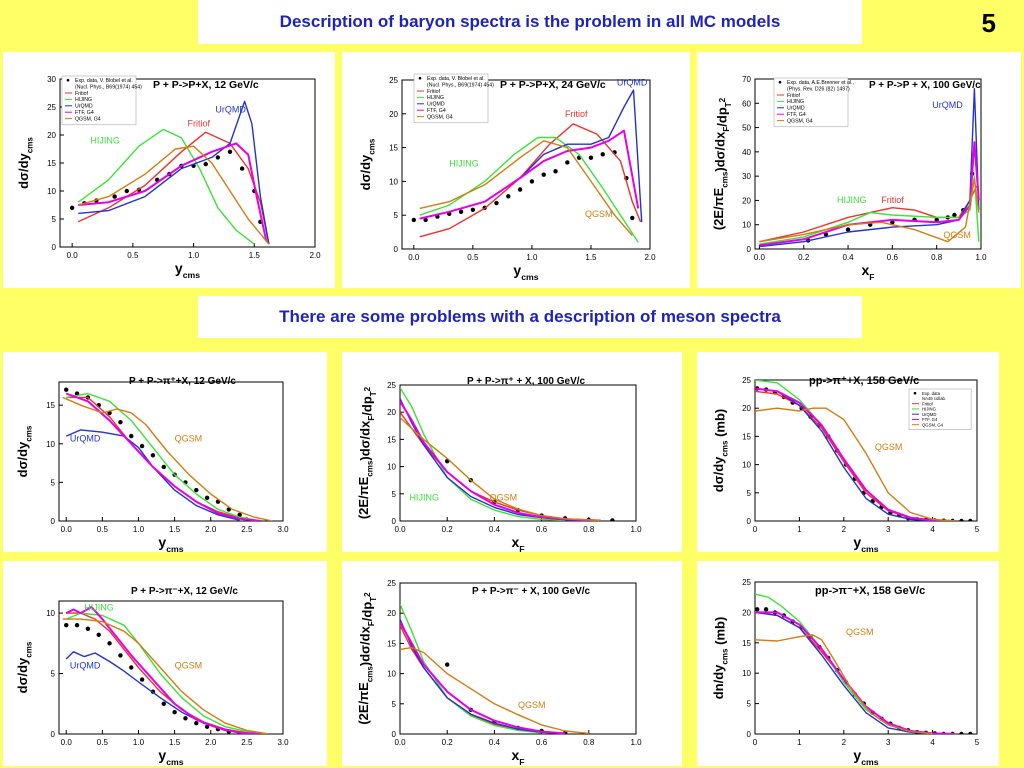 The height and width of the screenshot is (768, 1024). I want to click on legend-entry: NA49 collab., so click(934, 398).